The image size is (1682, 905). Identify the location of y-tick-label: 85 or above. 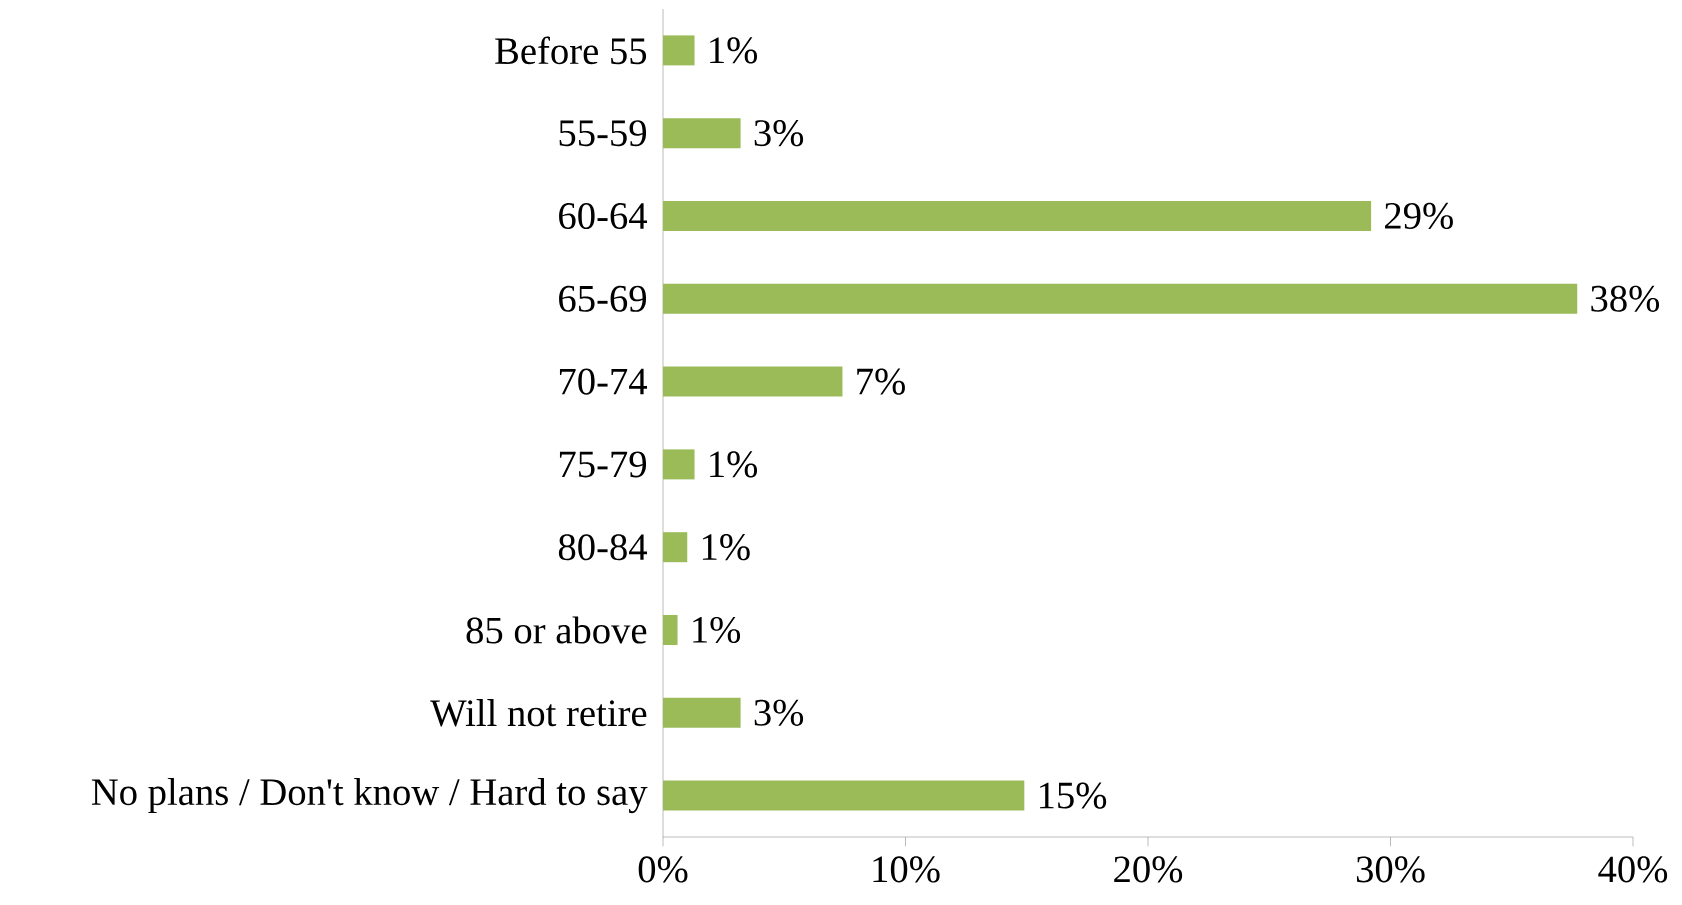
(556, 630).